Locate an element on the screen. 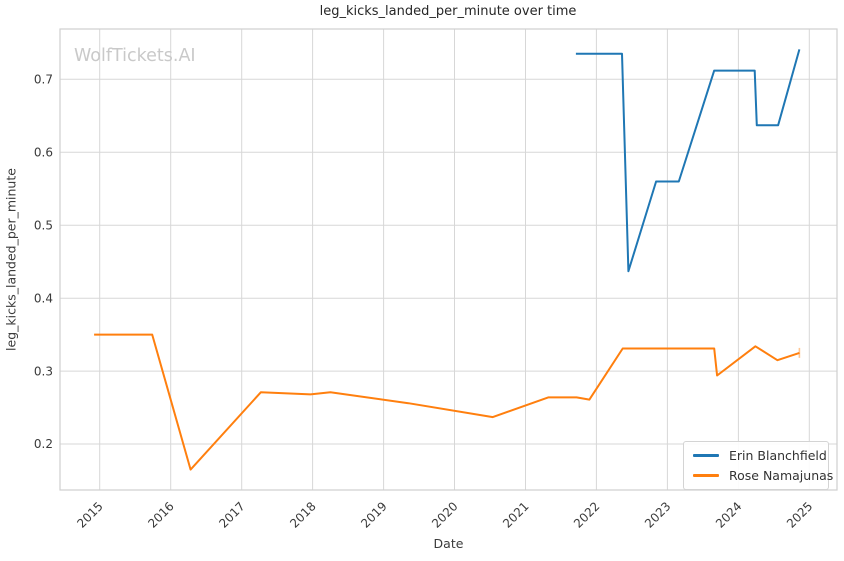 This screenshot has width=844, height=561. svg-text: 2025 is located at coordinates (799, 514).